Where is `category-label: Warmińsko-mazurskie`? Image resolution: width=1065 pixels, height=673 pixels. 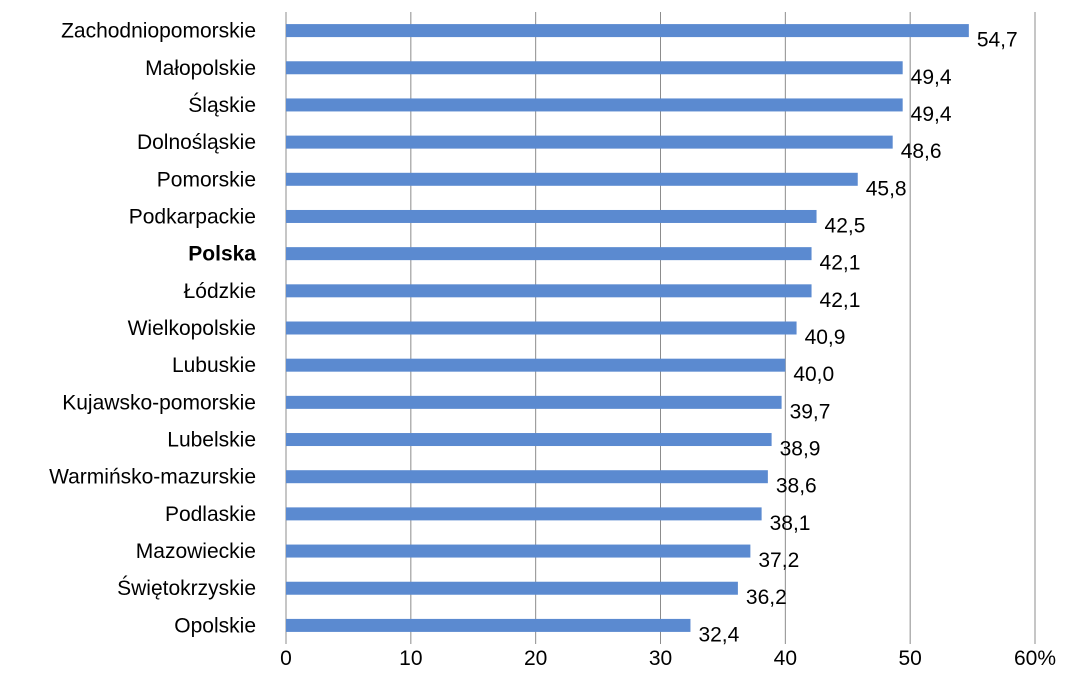 category-label: Warmińsko-mazurskie is located at coordinates (152, 477).